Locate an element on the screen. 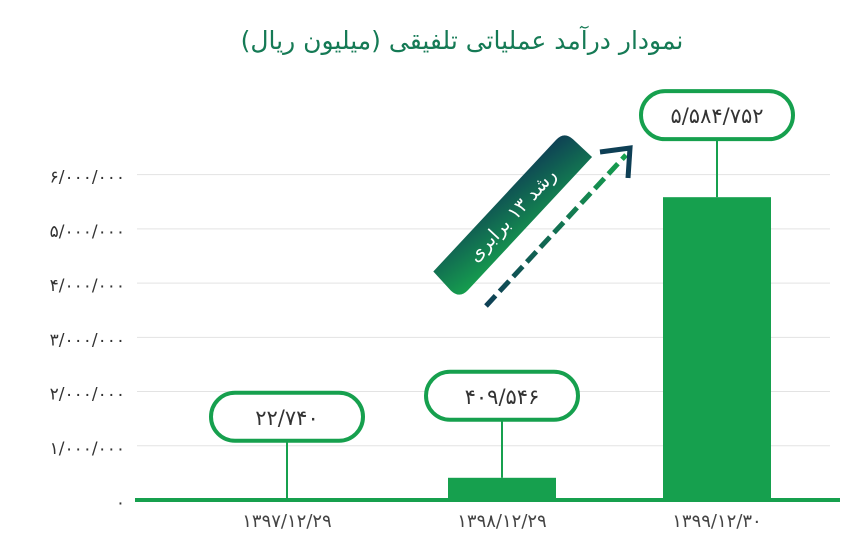 The image size is (852, 538). y-tick-label: ۲/۰۰۰/۰۰۰ is located at coordinates (87, 395).